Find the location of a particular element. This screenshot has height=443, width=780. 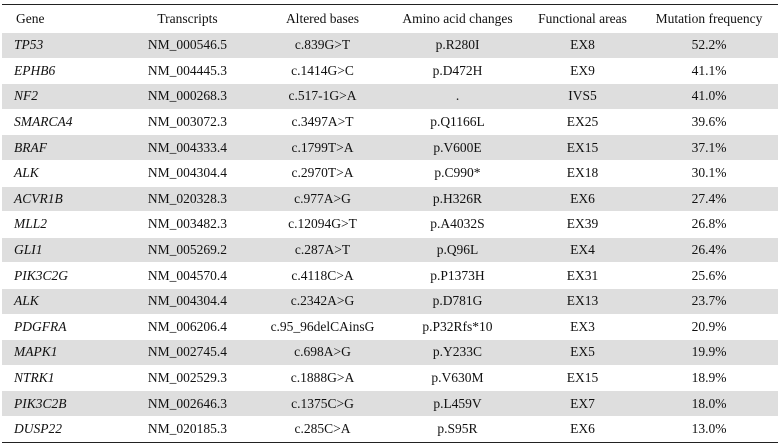

mutation-frequency-cell: 13.0% is located at coordinates (709, 428).